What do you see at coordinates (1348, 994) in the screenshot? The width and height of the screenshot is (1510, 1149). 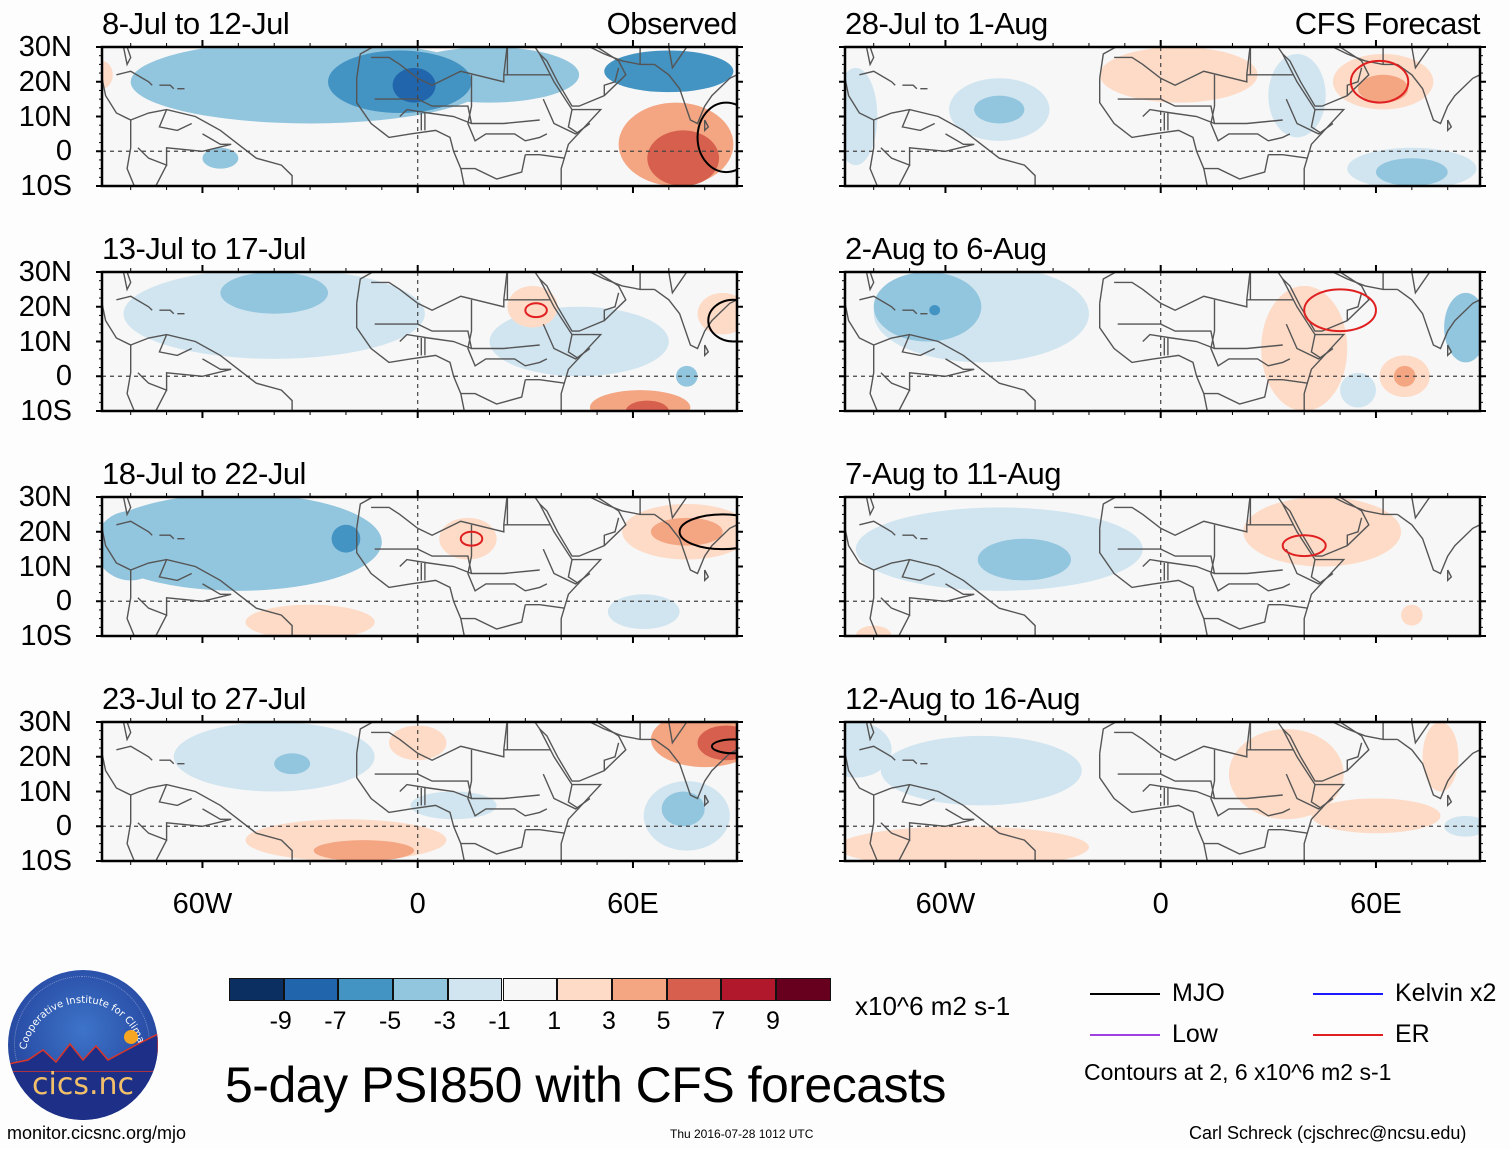 I see `legend-line-kelvin-x2` at bounding box center [1348, 994].